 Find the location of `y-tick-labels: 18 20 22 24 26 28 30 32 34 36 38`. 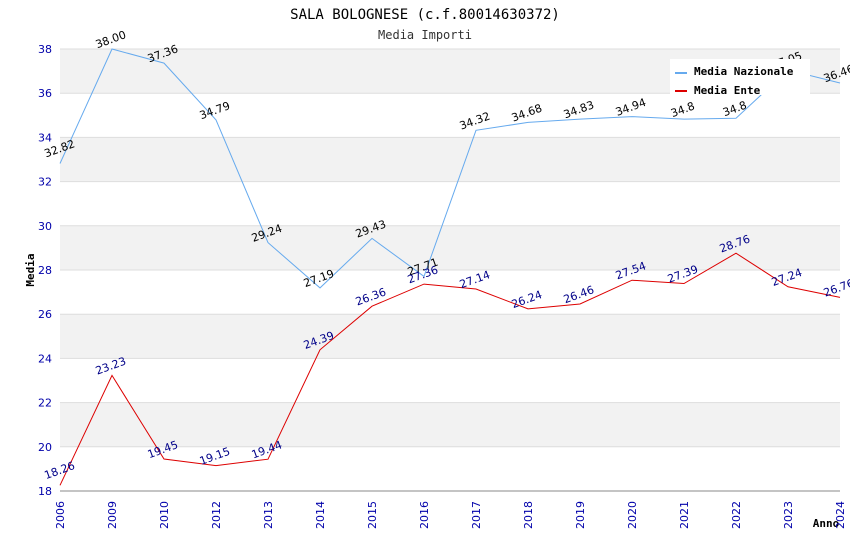

y-tick-labels: 18 20 22 24 26 28 30 32 34 36 38 is located at coordinates (45, 270).